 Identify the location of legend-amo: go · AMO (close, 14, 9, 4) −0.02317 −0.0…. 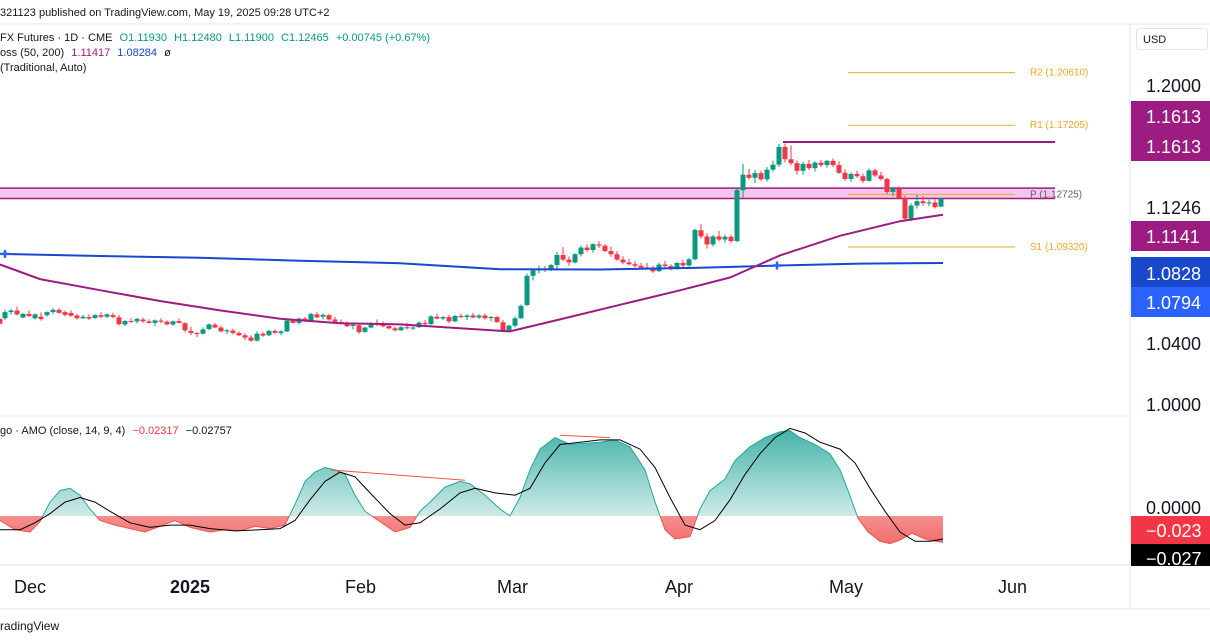
(118, 431).